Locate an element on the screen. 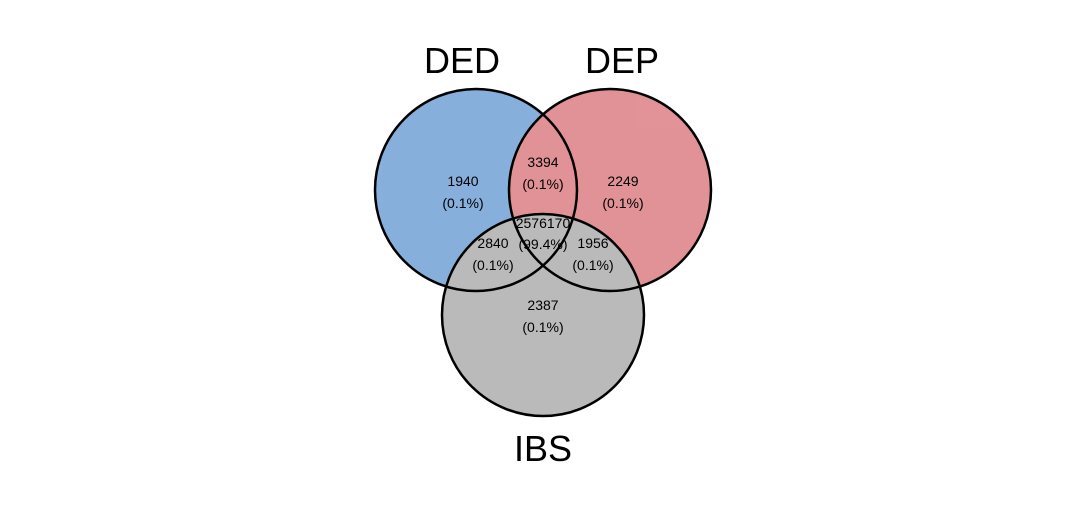  circle-ibs-fill is located at coordinates (543, 315).